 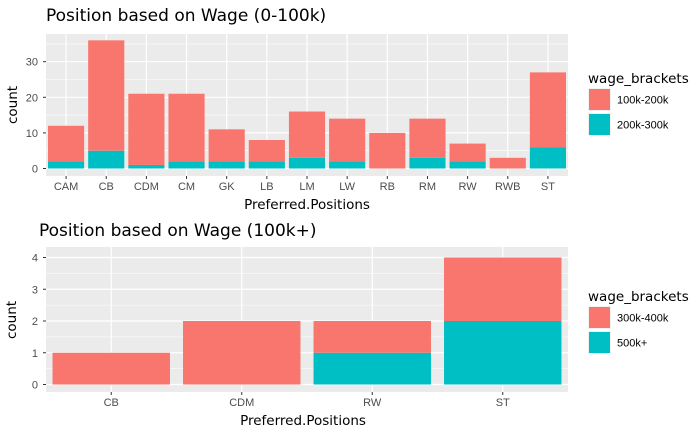 What do you see at coordinates (427, 163) in the screenshot?
I see `bar-rm-200k-300k` at bounding box center [427, 163].